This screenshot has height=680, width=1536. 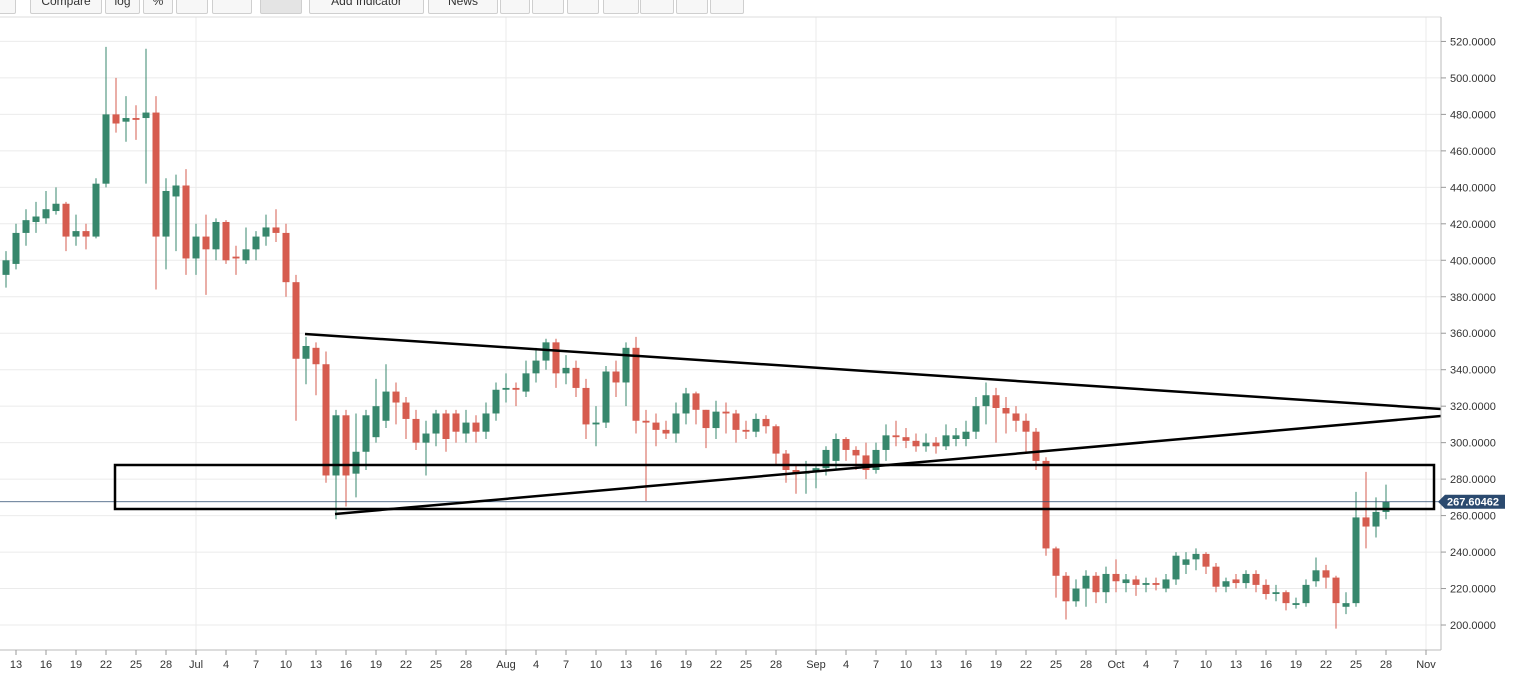 What do you see at coordinates (122, 7) in the screenshot?
I see `log-button: log` at bounding box center [122, 7].